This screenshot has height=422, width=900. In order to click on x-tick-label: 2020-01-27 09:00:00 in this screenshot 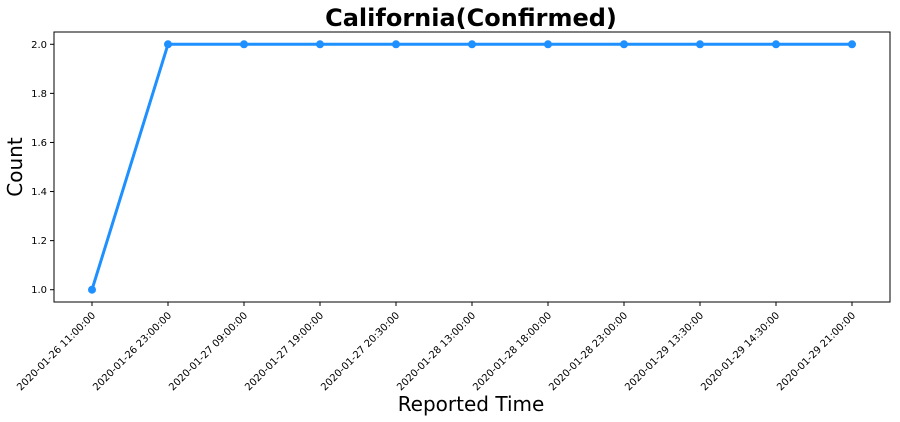, I will do `click(208, 351)`.